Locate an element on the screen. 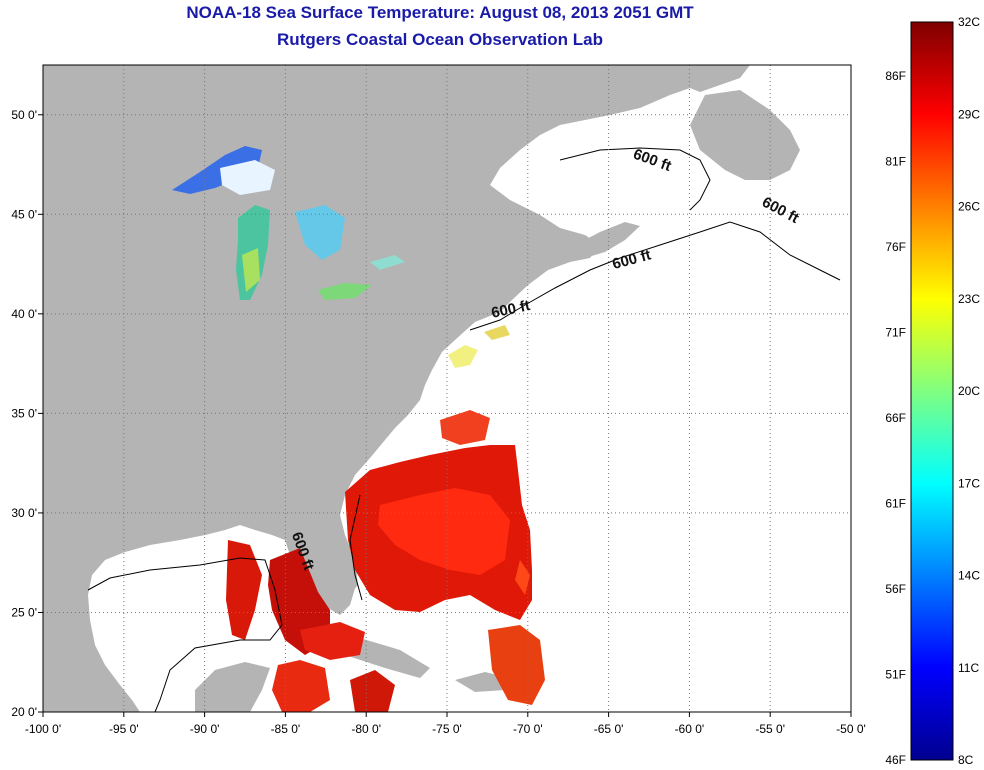 The height and width of the screenshot is (770, 984). colorbar-fahrenheit-label: 61F is located at coordinates (895, 504).